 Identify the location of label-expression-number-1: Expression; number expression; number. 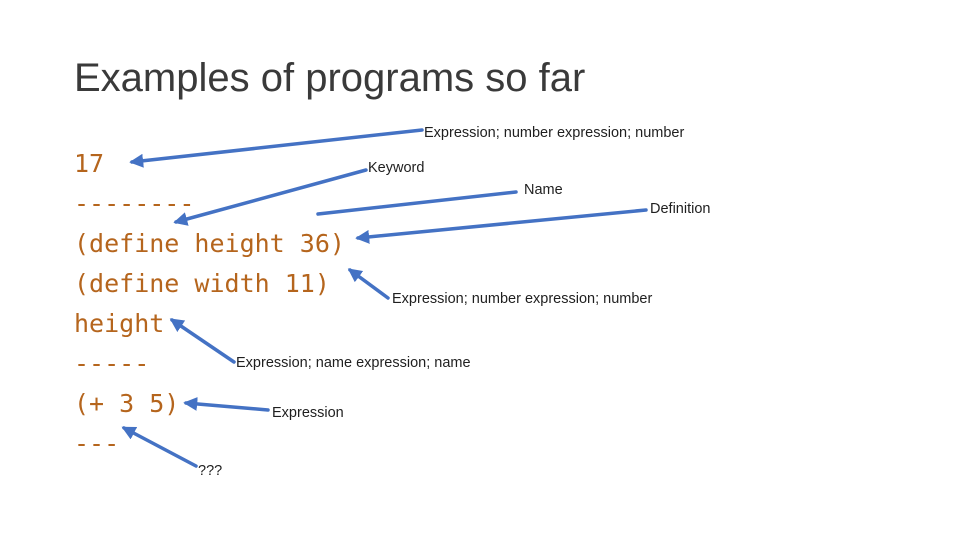
(554, 133).